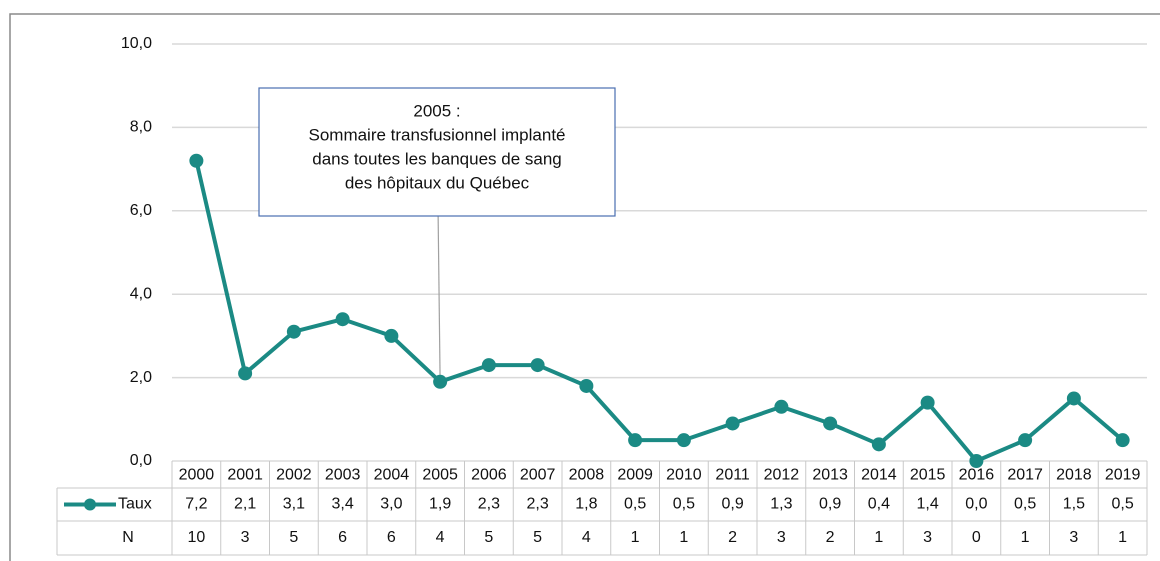 Image resolution: width=1160 pixels, height=561 pixels. I want to click on annotation-pointer, so click(439, 298).